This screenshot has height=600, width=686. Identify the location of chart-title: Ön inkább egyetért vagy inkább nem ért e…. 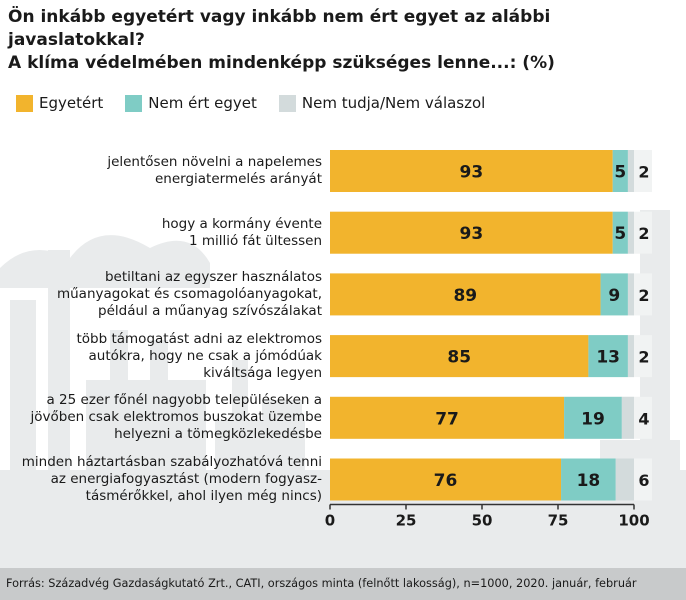
(346, 40).